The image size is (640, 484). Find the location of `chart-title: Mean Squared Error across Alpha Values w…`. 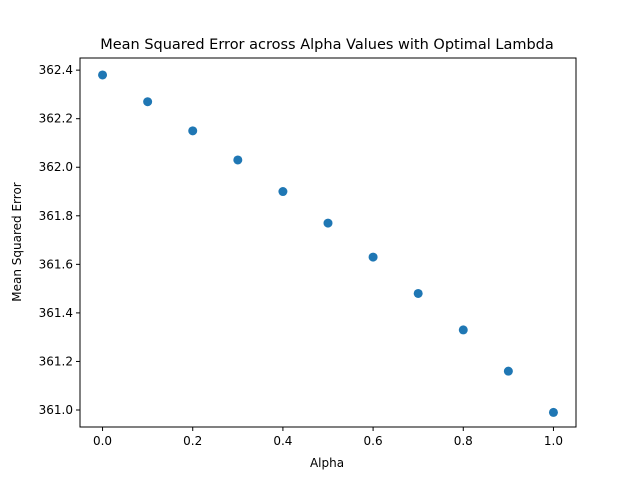

chart-title: Mean Squared Error across Alpha Values w… is located at coordinates (327, 45).